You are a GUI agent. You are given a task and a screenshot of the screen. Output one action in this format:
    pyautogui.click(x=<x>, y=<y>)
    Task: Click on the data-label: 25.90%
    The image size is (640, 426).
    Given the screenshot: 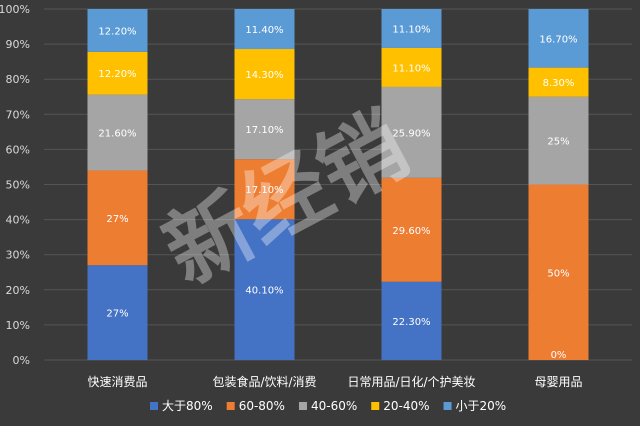 What is the action you would take?
    pyautogui.click(x=411, y=133)
    